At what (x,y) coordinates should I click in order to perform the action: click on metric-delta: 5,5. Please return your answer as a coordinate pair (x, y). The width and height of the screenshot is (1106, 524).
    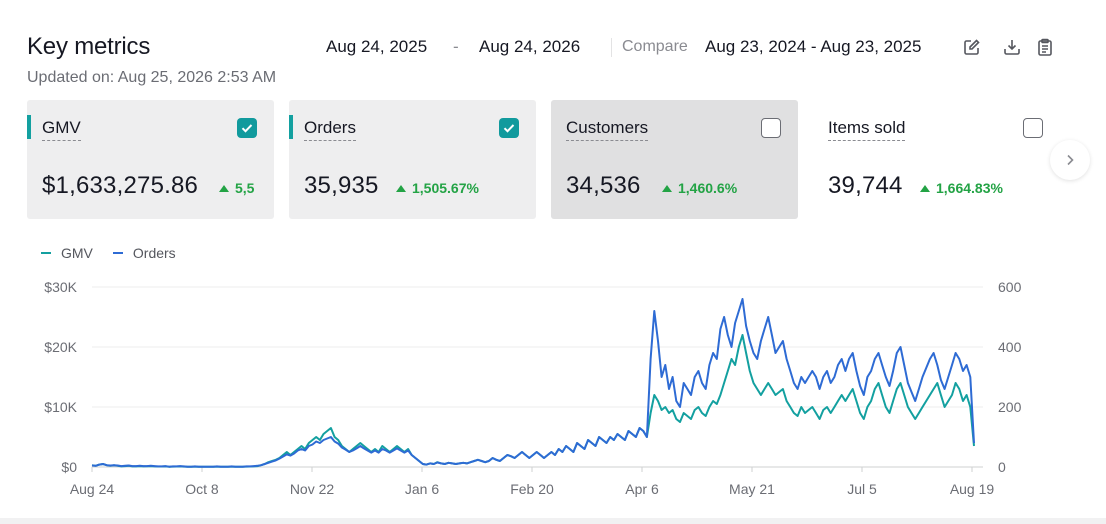
    Looking at the image, I should click on (236, 188).